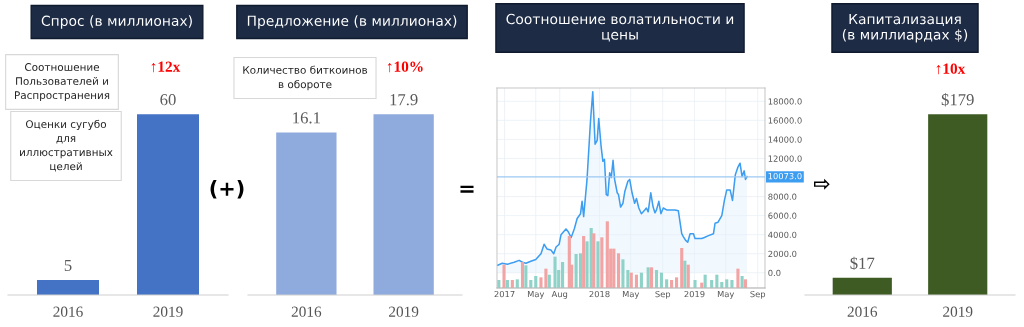 This screenshot has width=1024, height=327. I want to click on y-tick-label: 8000.0, so click(782, 196).